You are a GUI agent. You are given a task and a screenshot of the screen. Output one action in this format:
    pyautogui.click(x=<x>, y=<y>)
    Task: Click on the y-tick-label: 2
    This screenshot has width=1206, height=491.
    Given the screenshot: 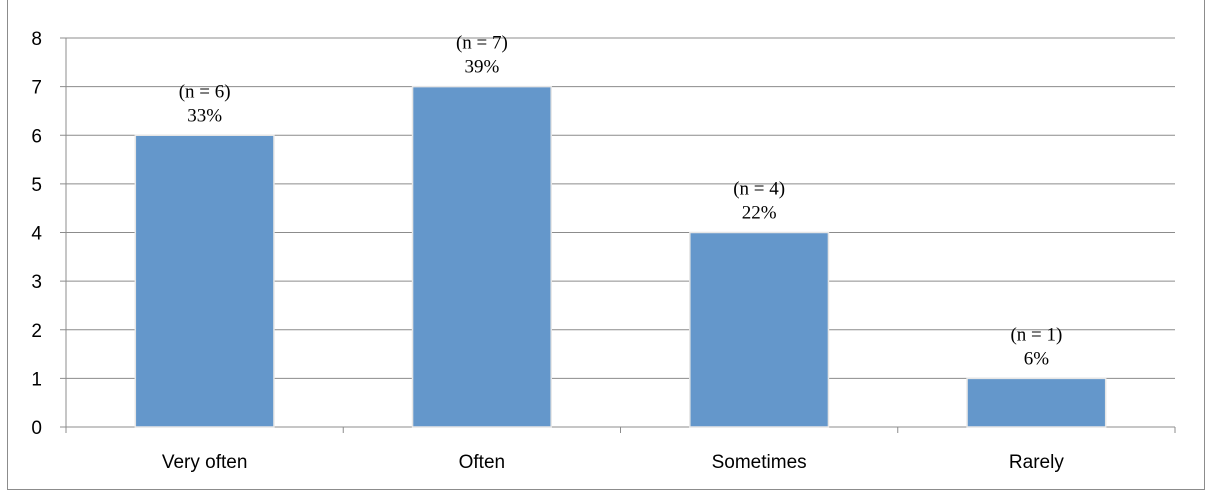 What is the action you would take?
    pyautogui.click(x=36, y=331)
    